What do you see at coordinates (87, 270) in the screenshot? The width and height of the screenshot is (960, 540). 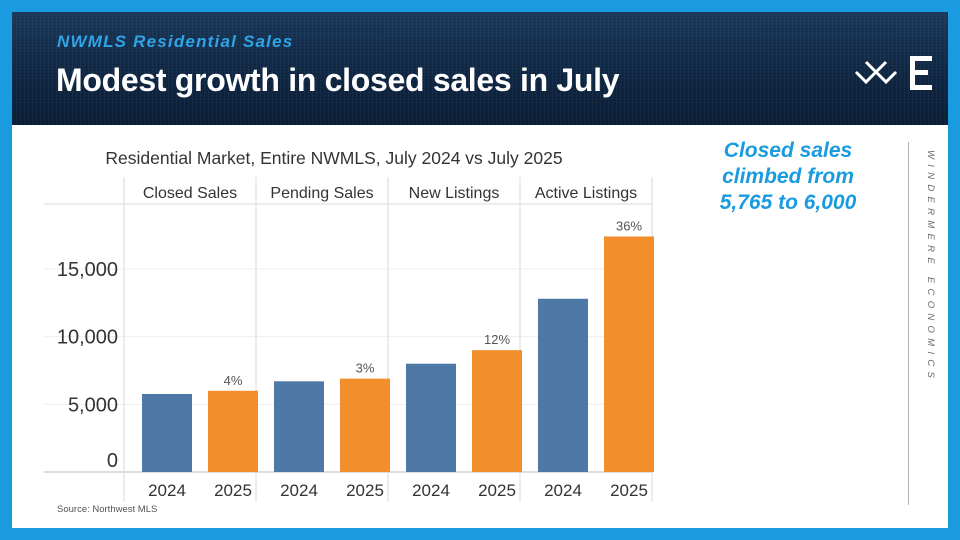 I see `y-tick-label: 15,000` at bounding box center [87, 270].